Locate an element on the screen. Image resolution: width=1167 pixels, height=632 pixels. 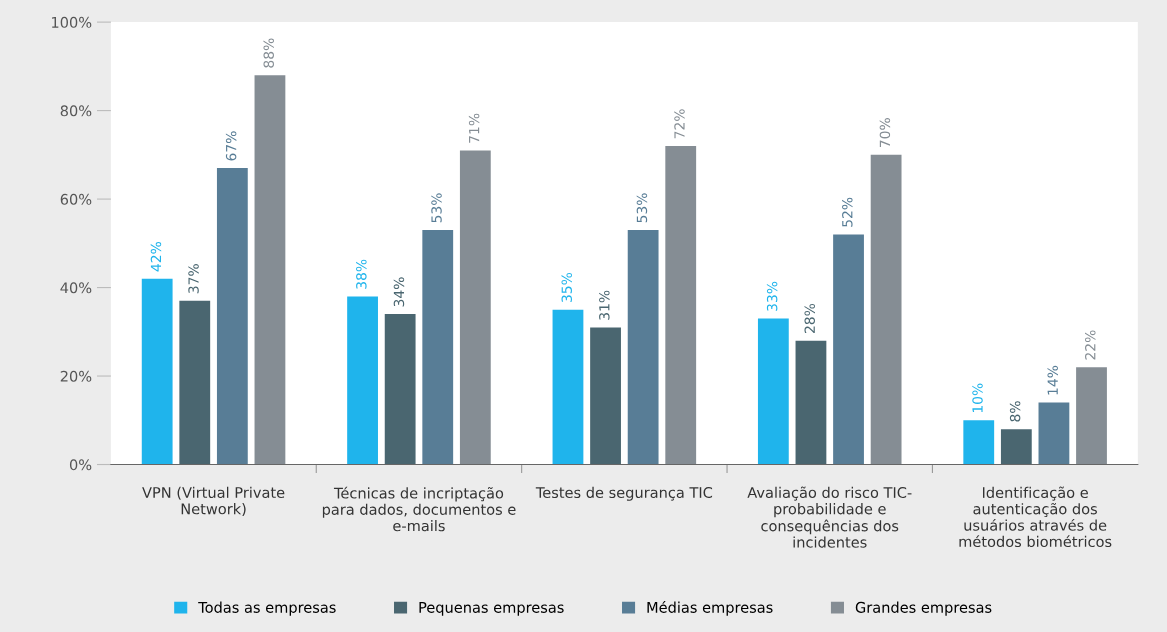
data-label: 67% is located at coordinates (231, 146).